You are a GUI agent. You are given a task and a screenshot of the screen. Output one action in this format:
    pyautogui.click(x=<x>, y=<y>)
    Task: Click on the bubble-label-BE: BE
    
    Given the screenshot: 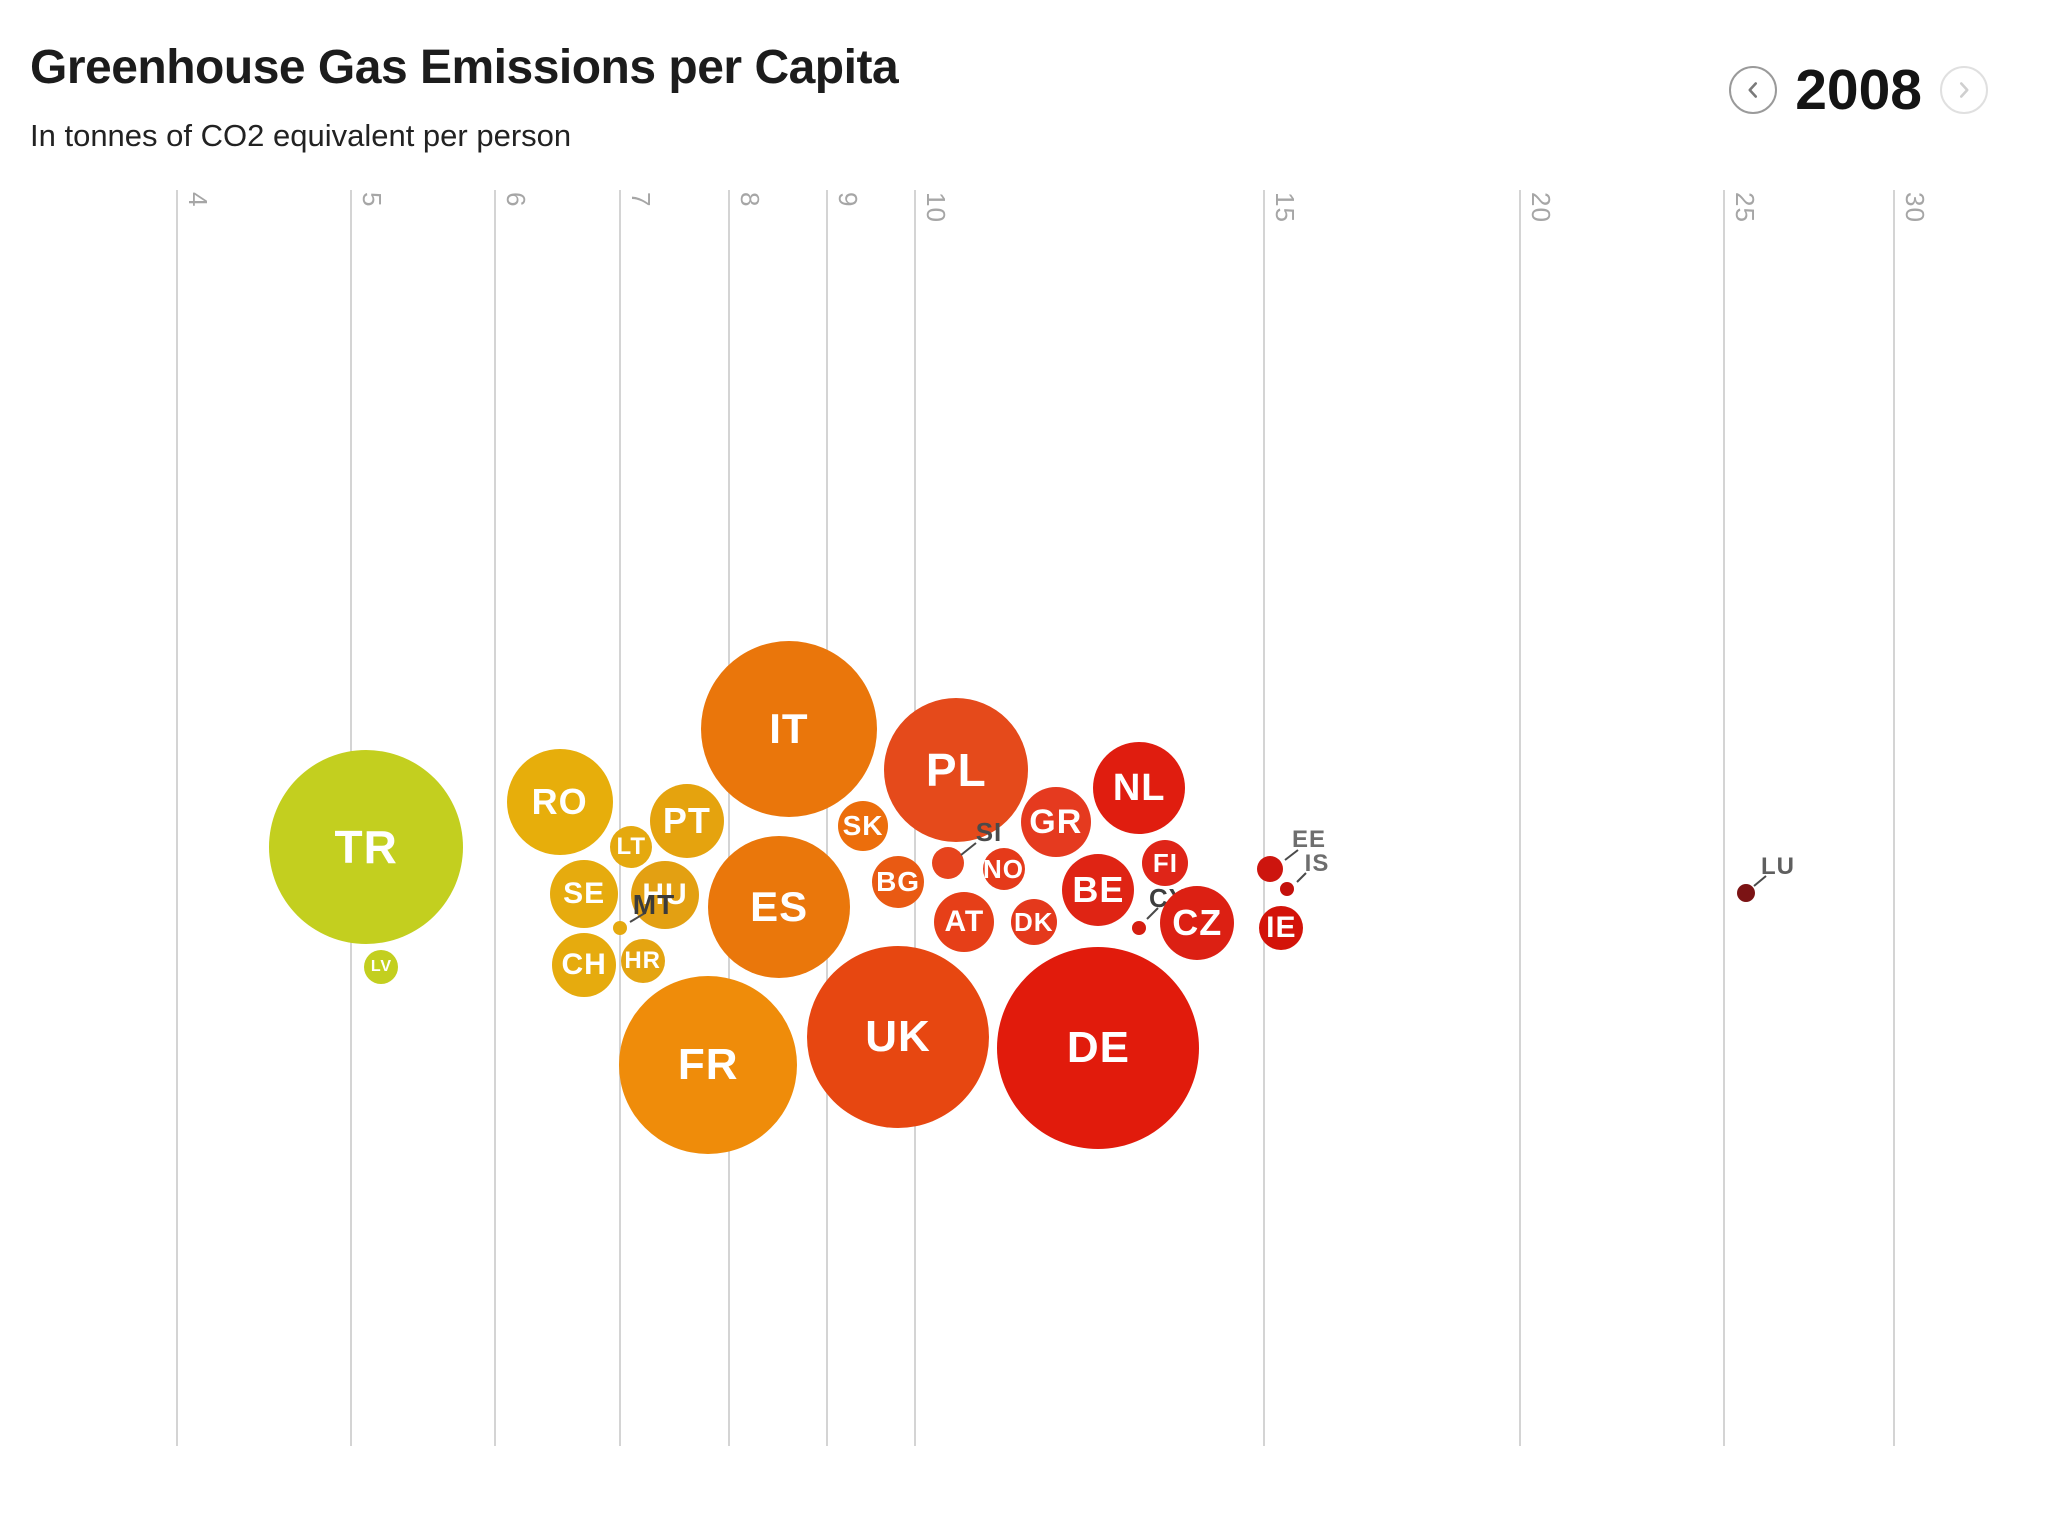 What is the action you would take?
    pyautogui.click(x=1098, y=889)
    